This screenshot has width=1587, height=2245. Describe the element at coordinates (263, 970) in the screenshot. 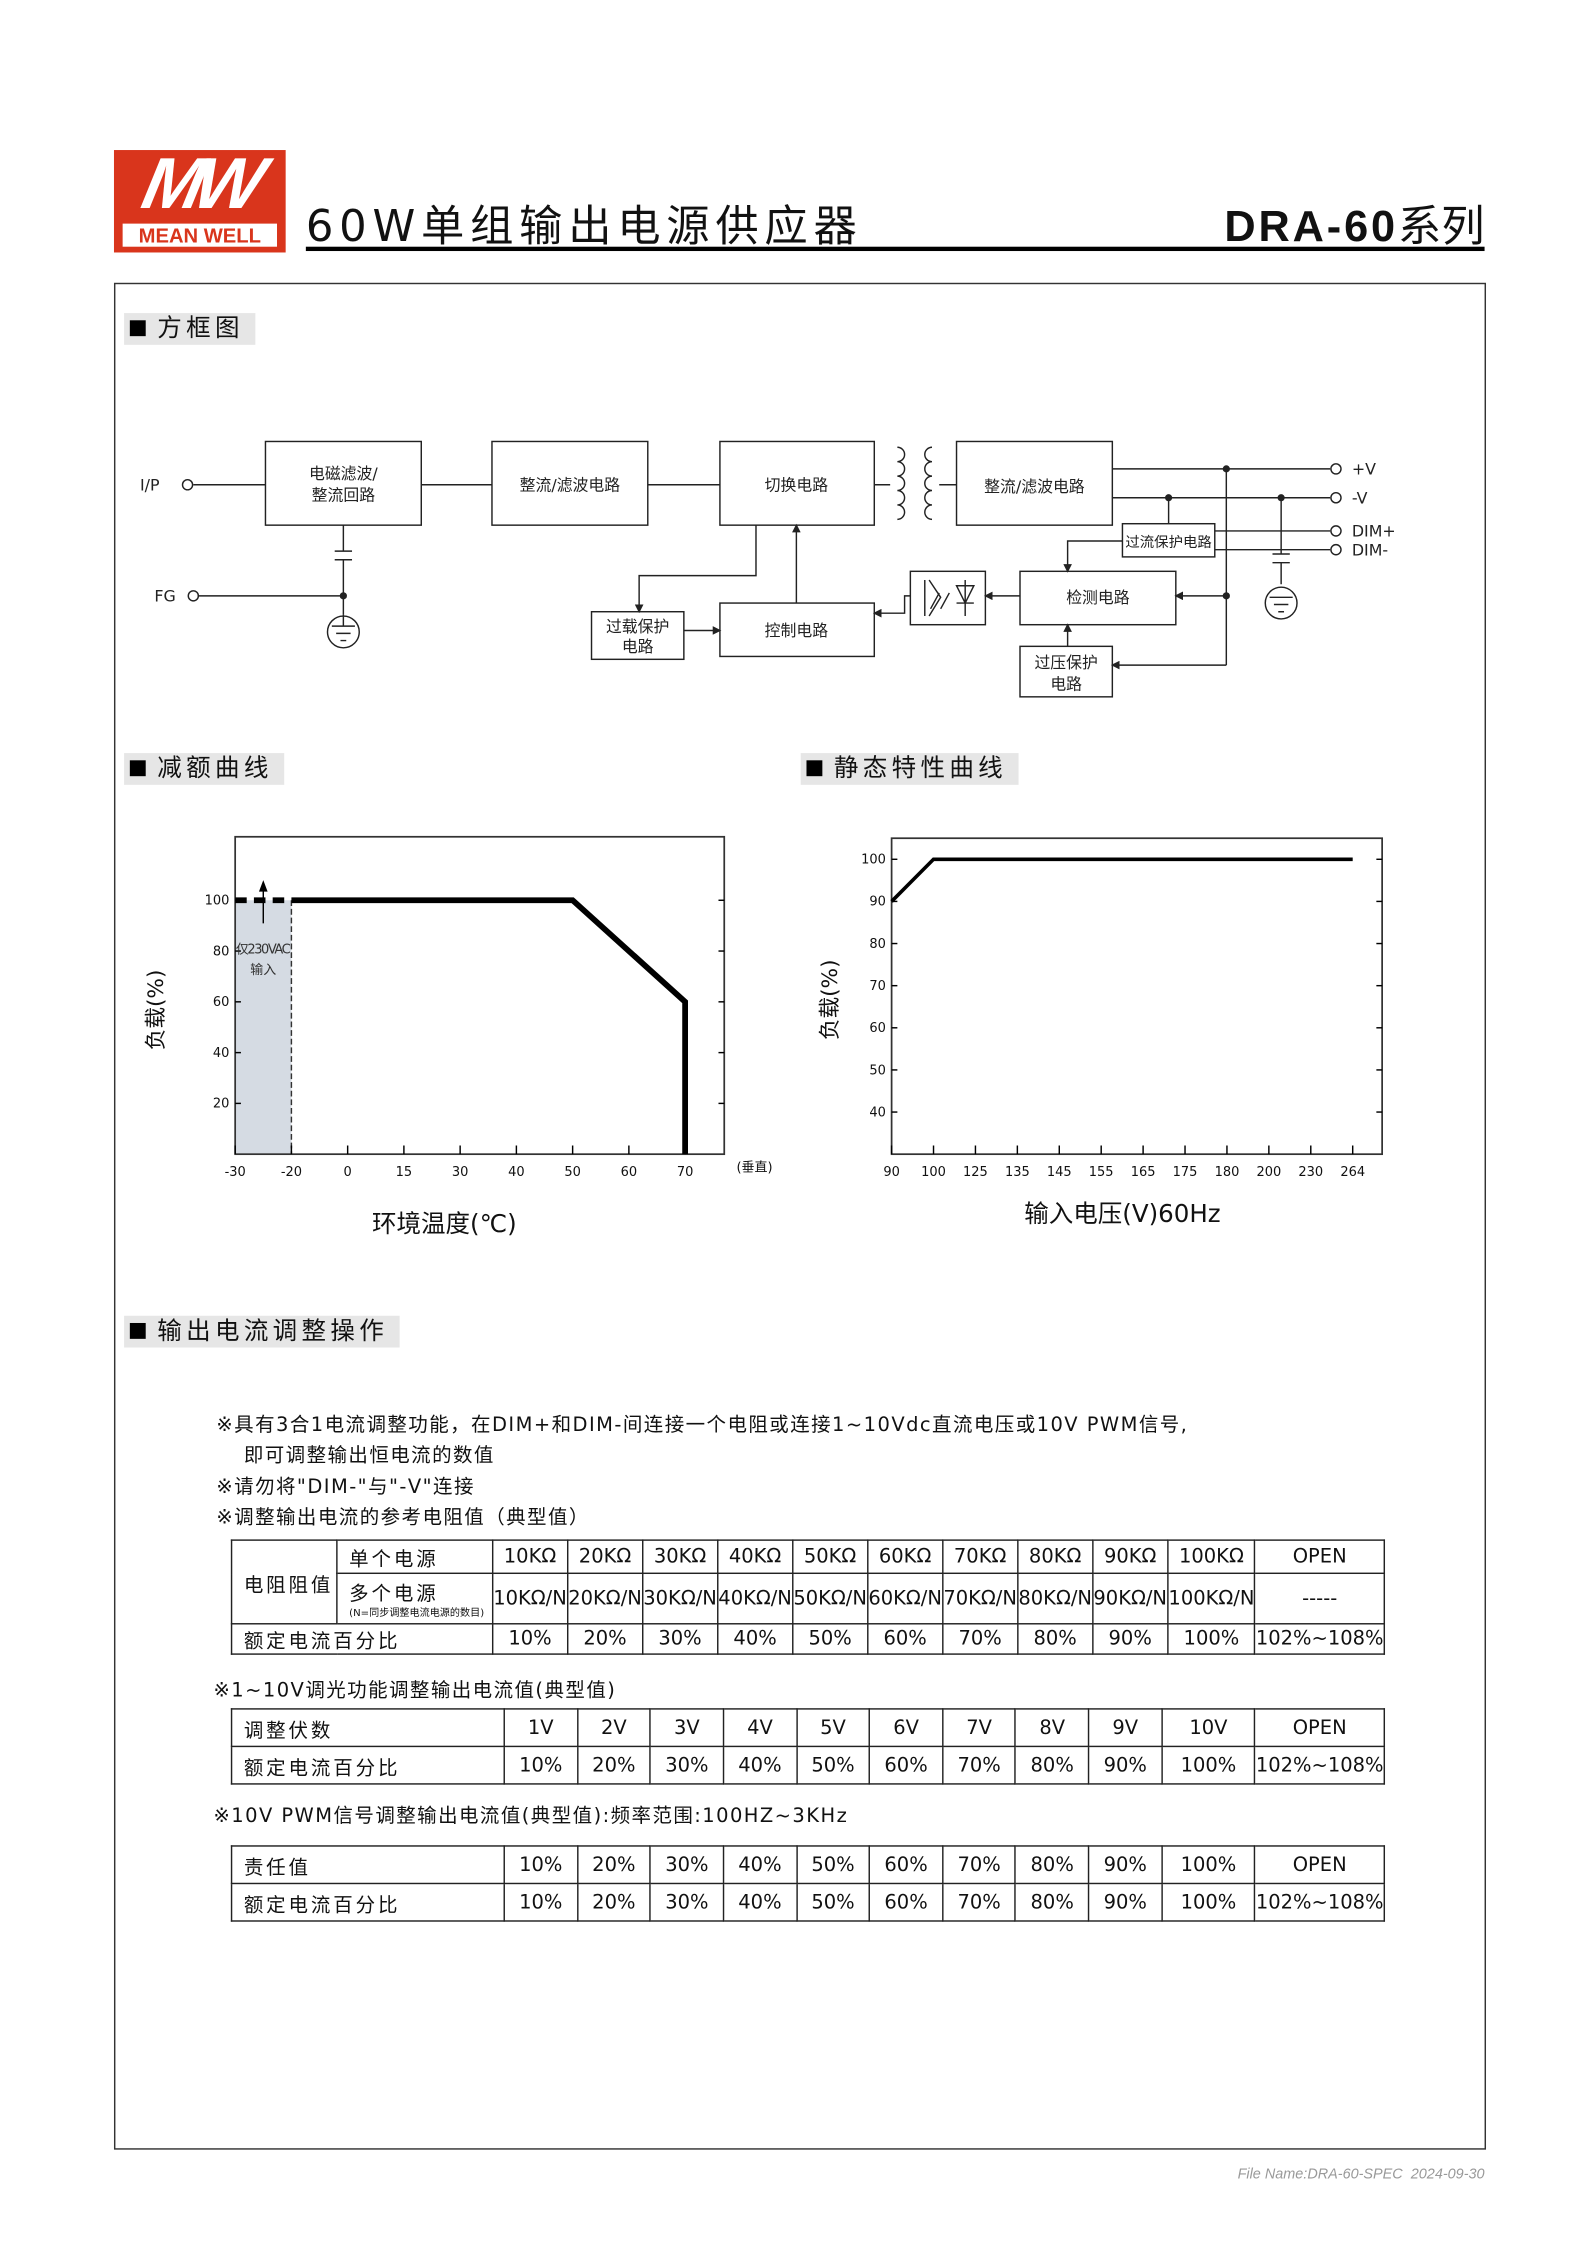

I see `annotation-text: 输入` at that location.